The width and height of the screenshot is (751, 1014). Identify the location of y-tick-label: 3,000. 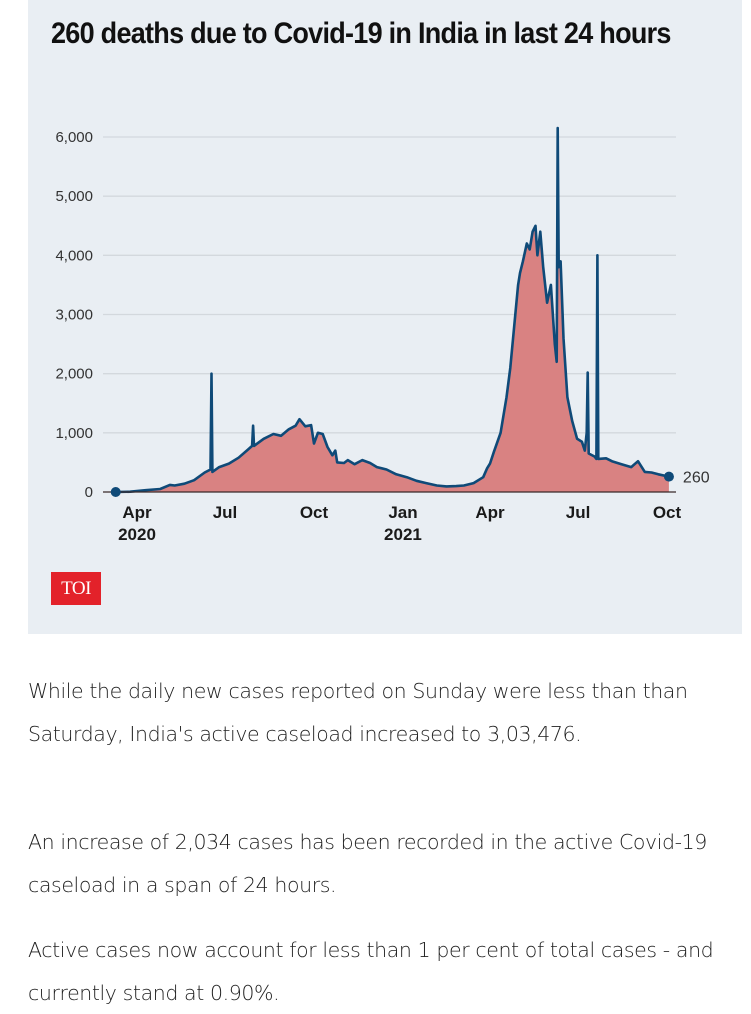
(74, 315).